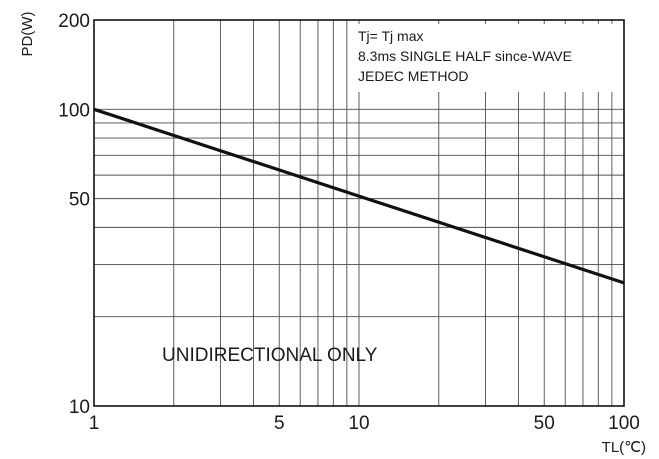 The height and width of the screenshot is (459, 659). What do you see at coordinates (390, 36) in the screenshot?
I see `annotation-line-1: Tj= Tj max` at bounding box center [390, 36].